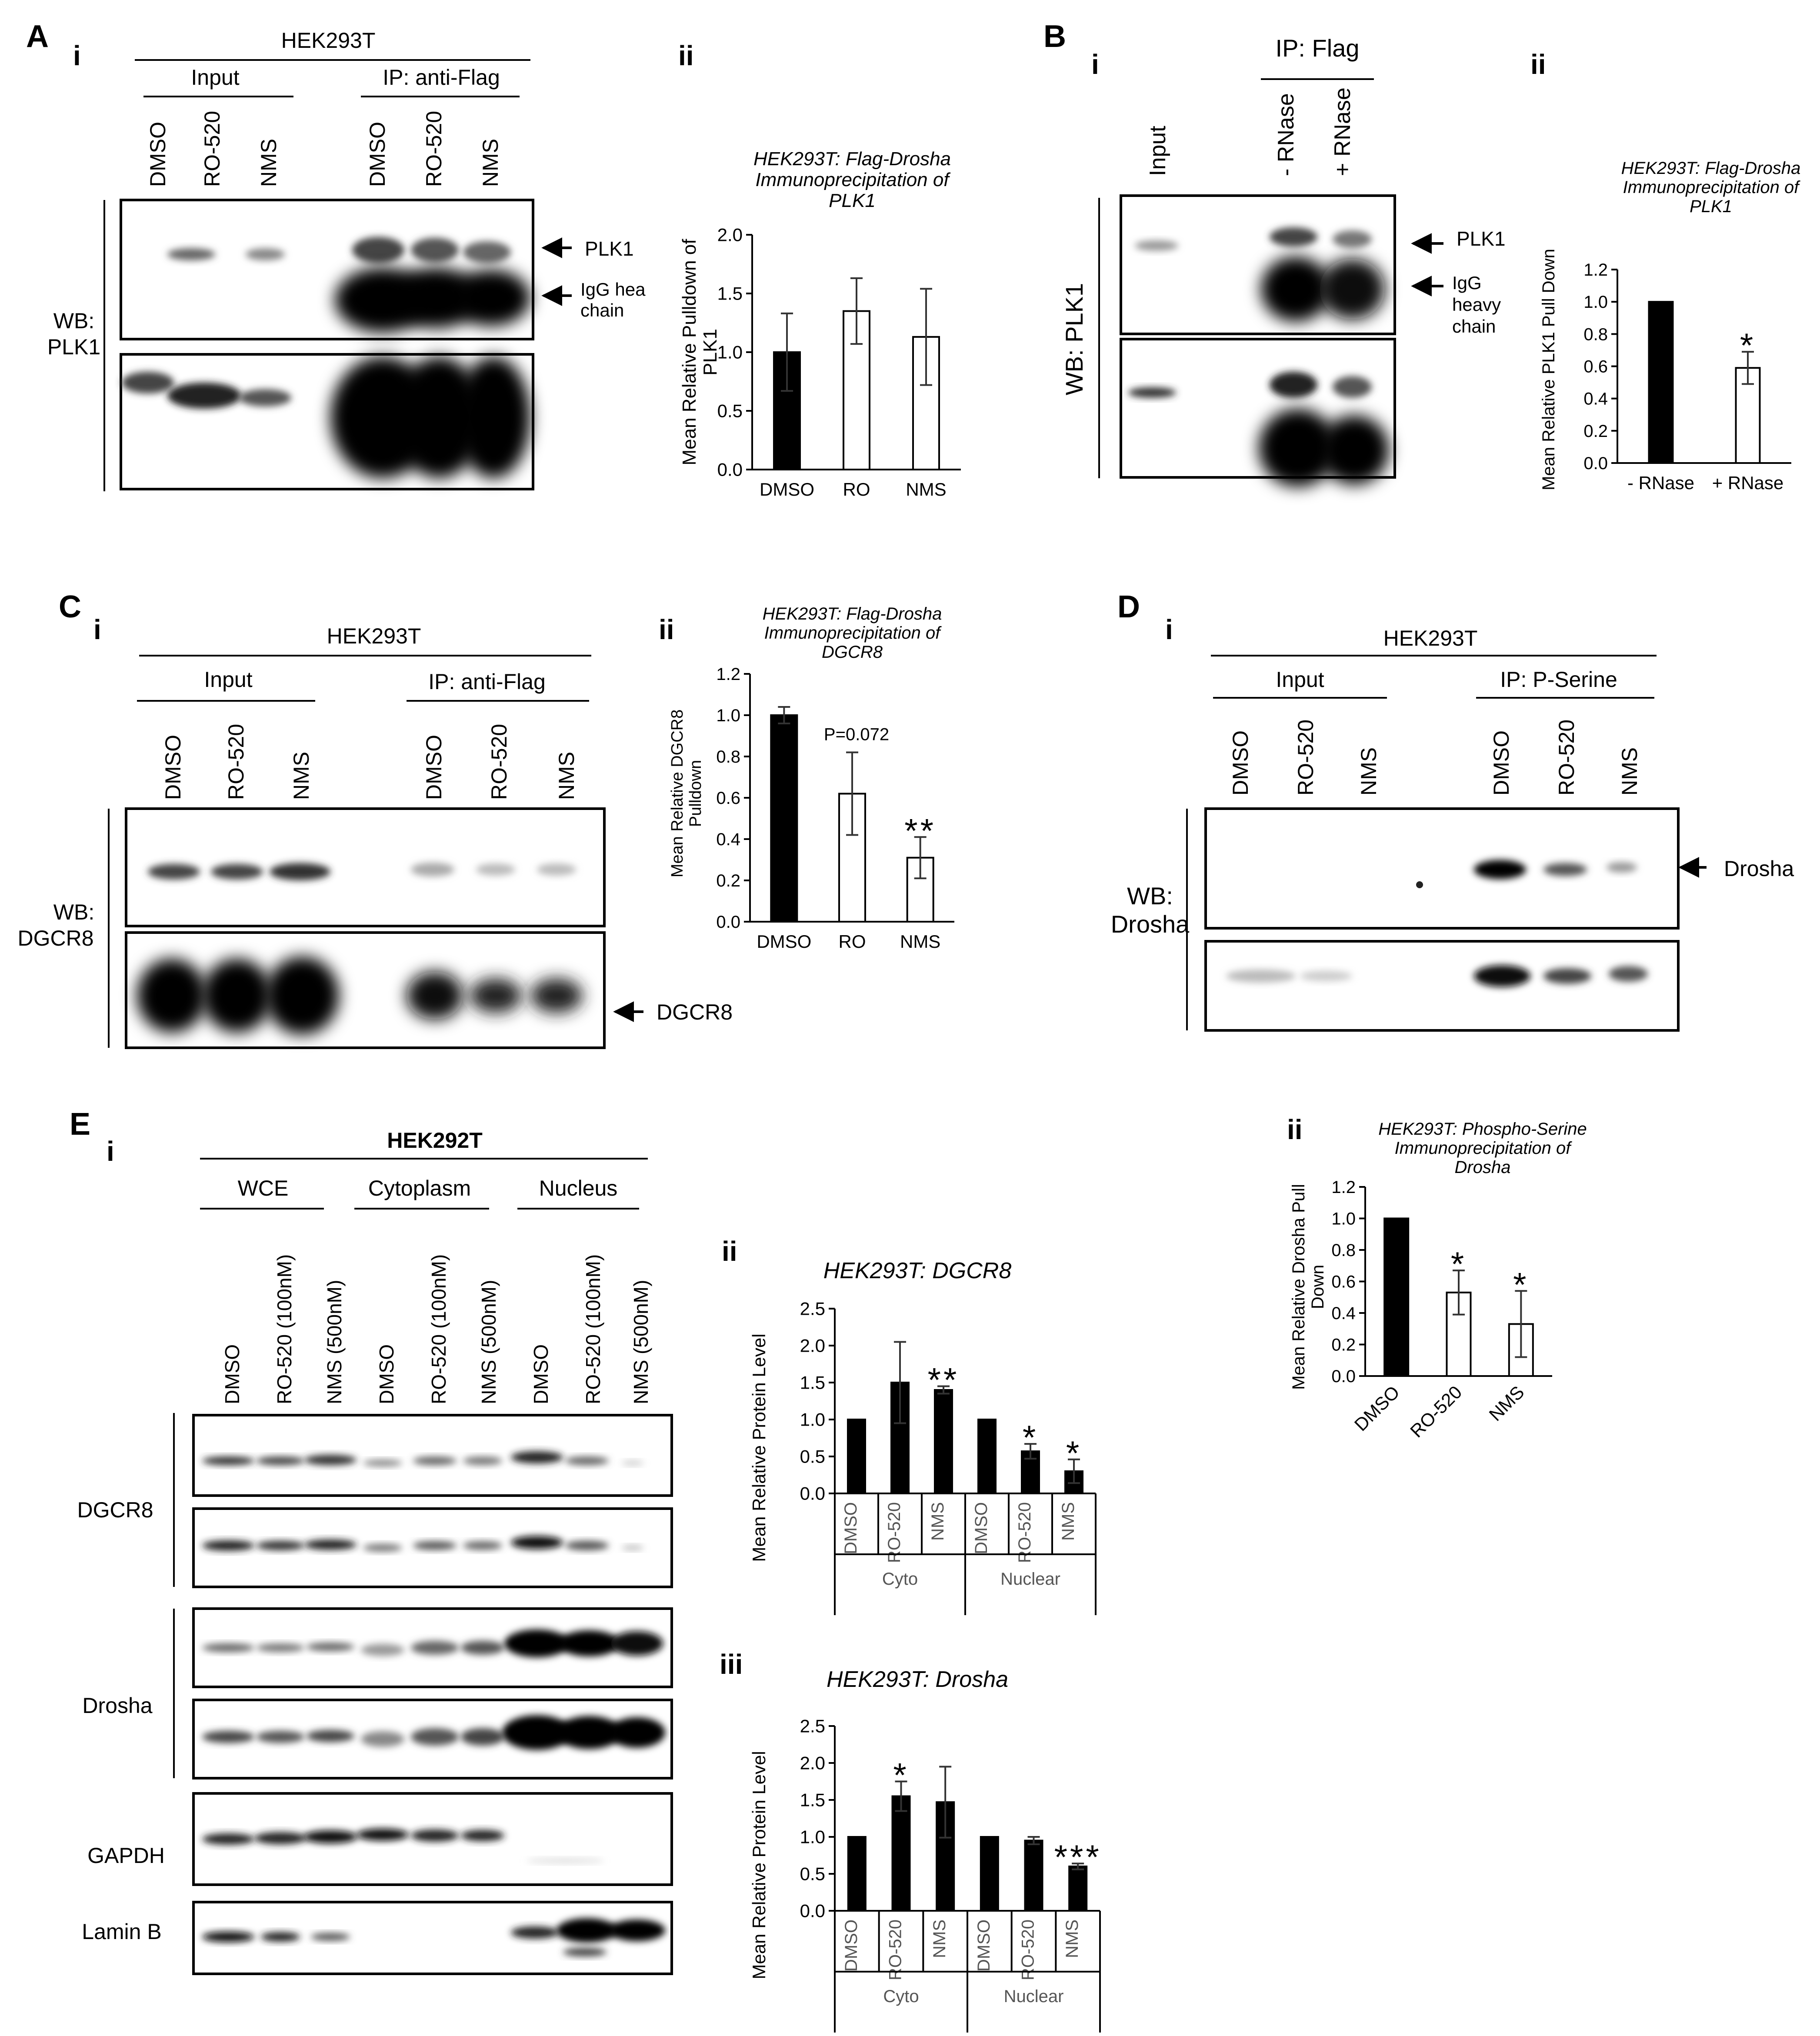  What do you see at coordinates (609, 248) in the screenshot?
I see `panel-a-plk1-label: PLK1` at bounding box center [609, 248].